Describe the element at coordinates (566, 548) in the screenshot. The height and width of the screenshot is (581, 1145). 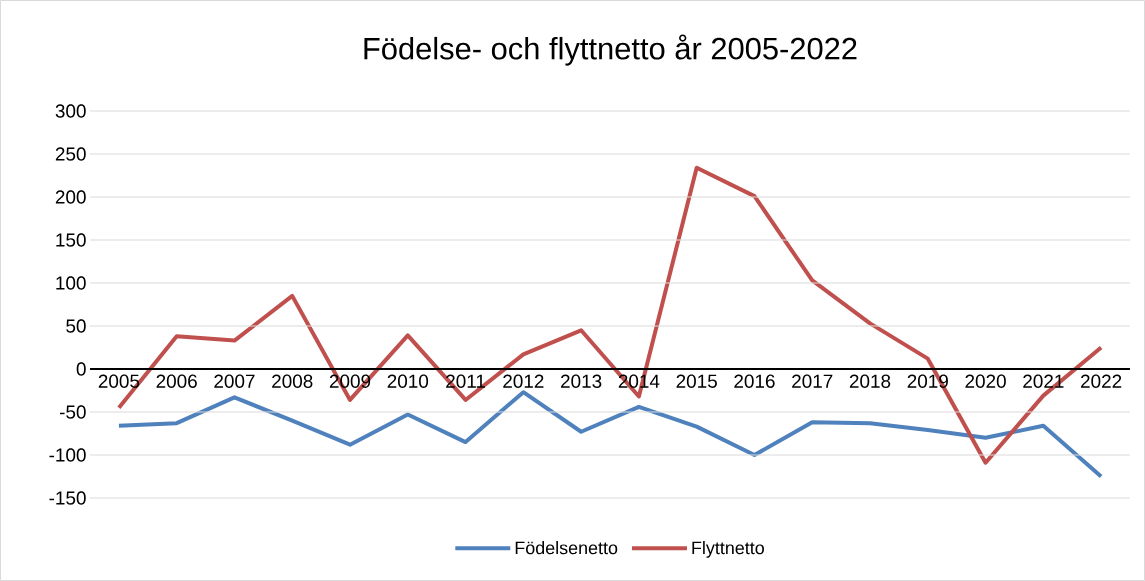
I see `legend-label: Födelsenetto` at that location.